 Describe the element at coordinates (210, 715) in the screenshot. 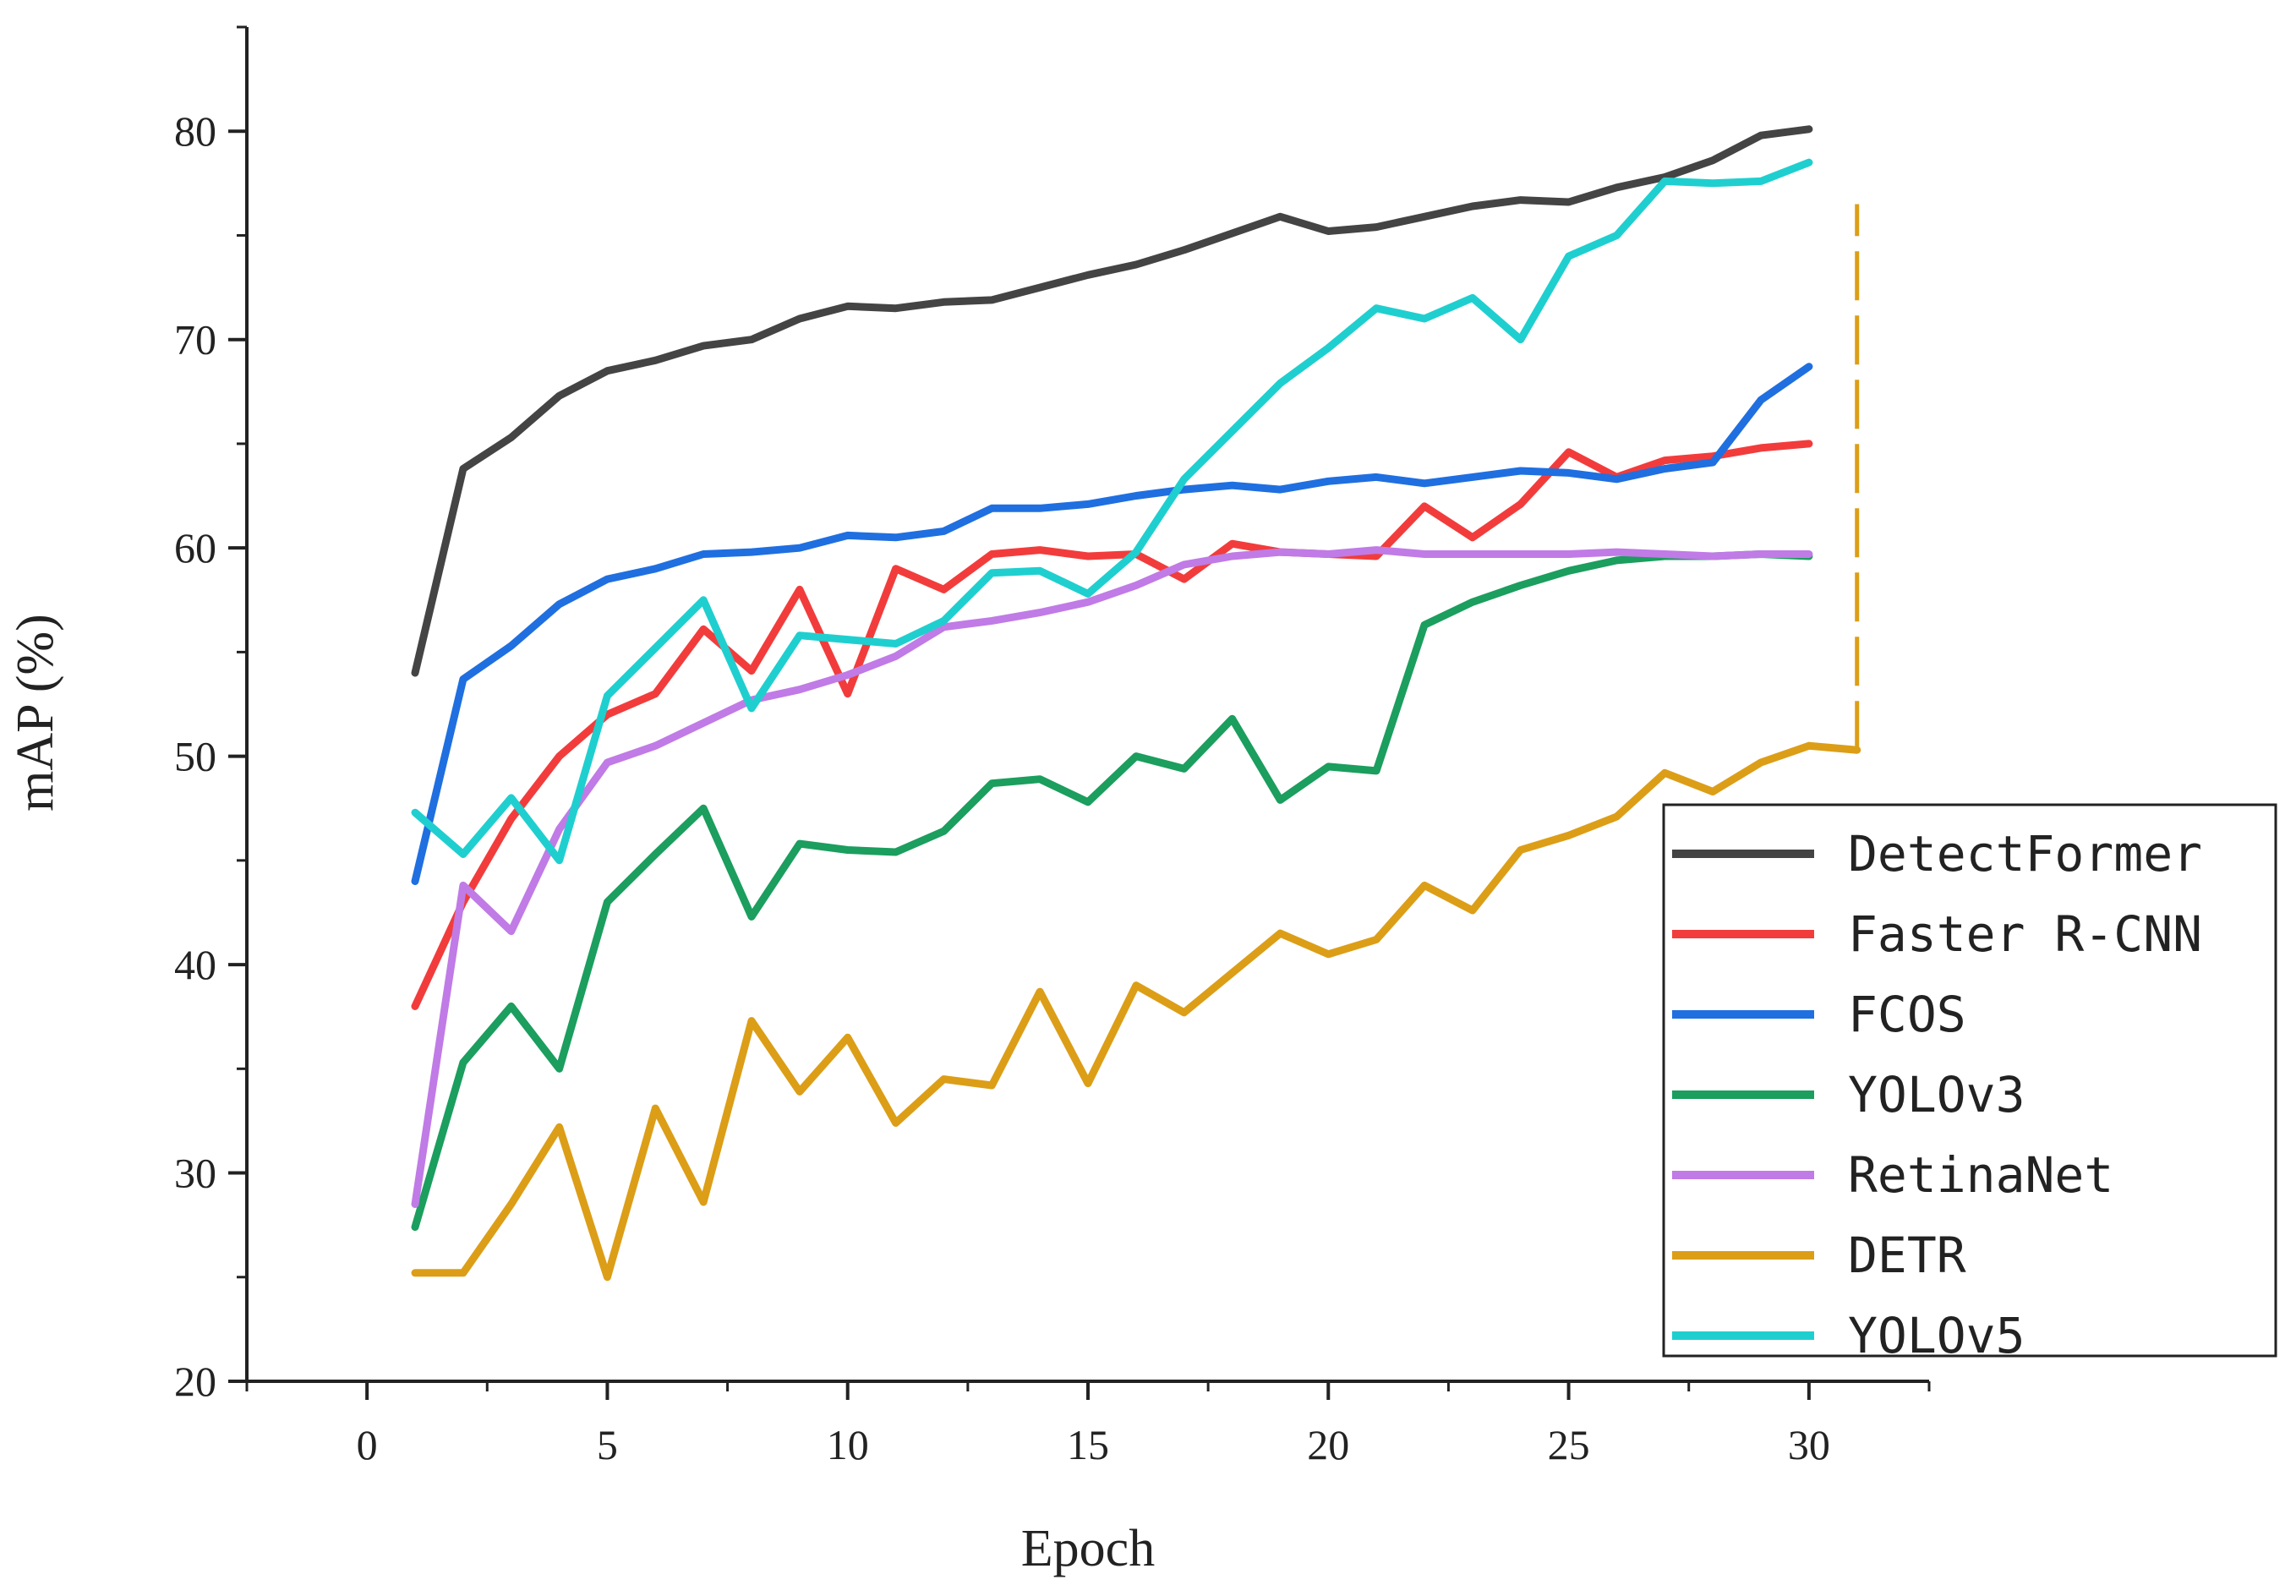

I see `y-ticks: 20 30 40 50 60 70 80` at that location.